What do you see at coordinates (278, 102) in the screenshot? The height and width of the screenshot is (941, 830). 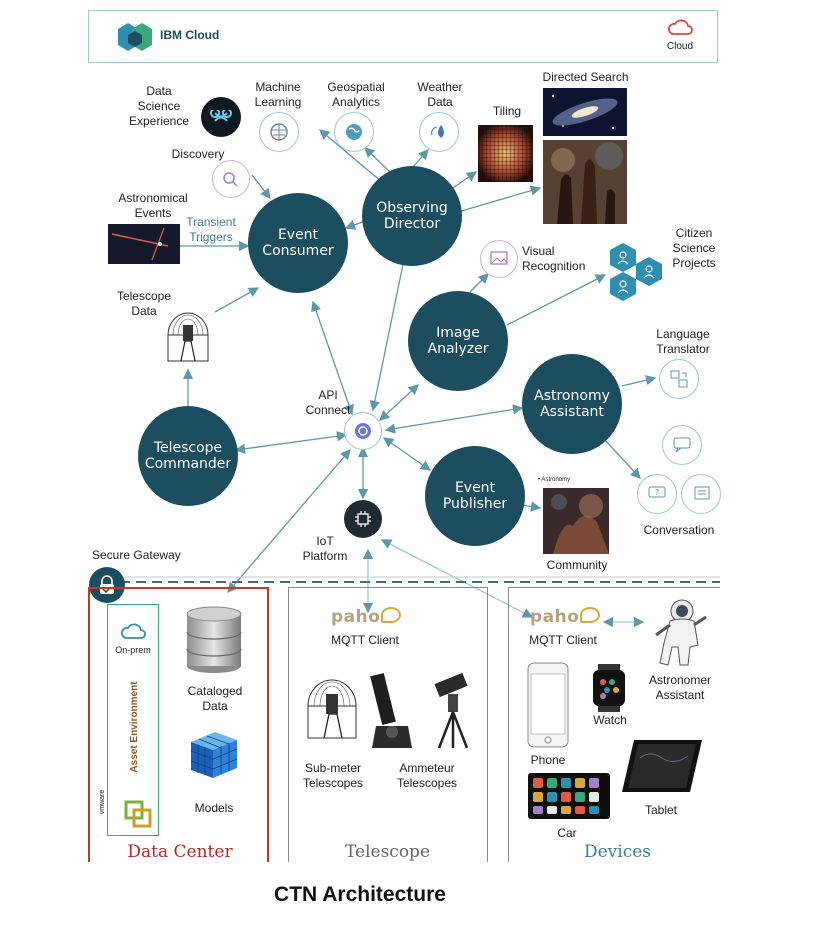 I see `label-line: Learning` at bounding box center [278, 102].